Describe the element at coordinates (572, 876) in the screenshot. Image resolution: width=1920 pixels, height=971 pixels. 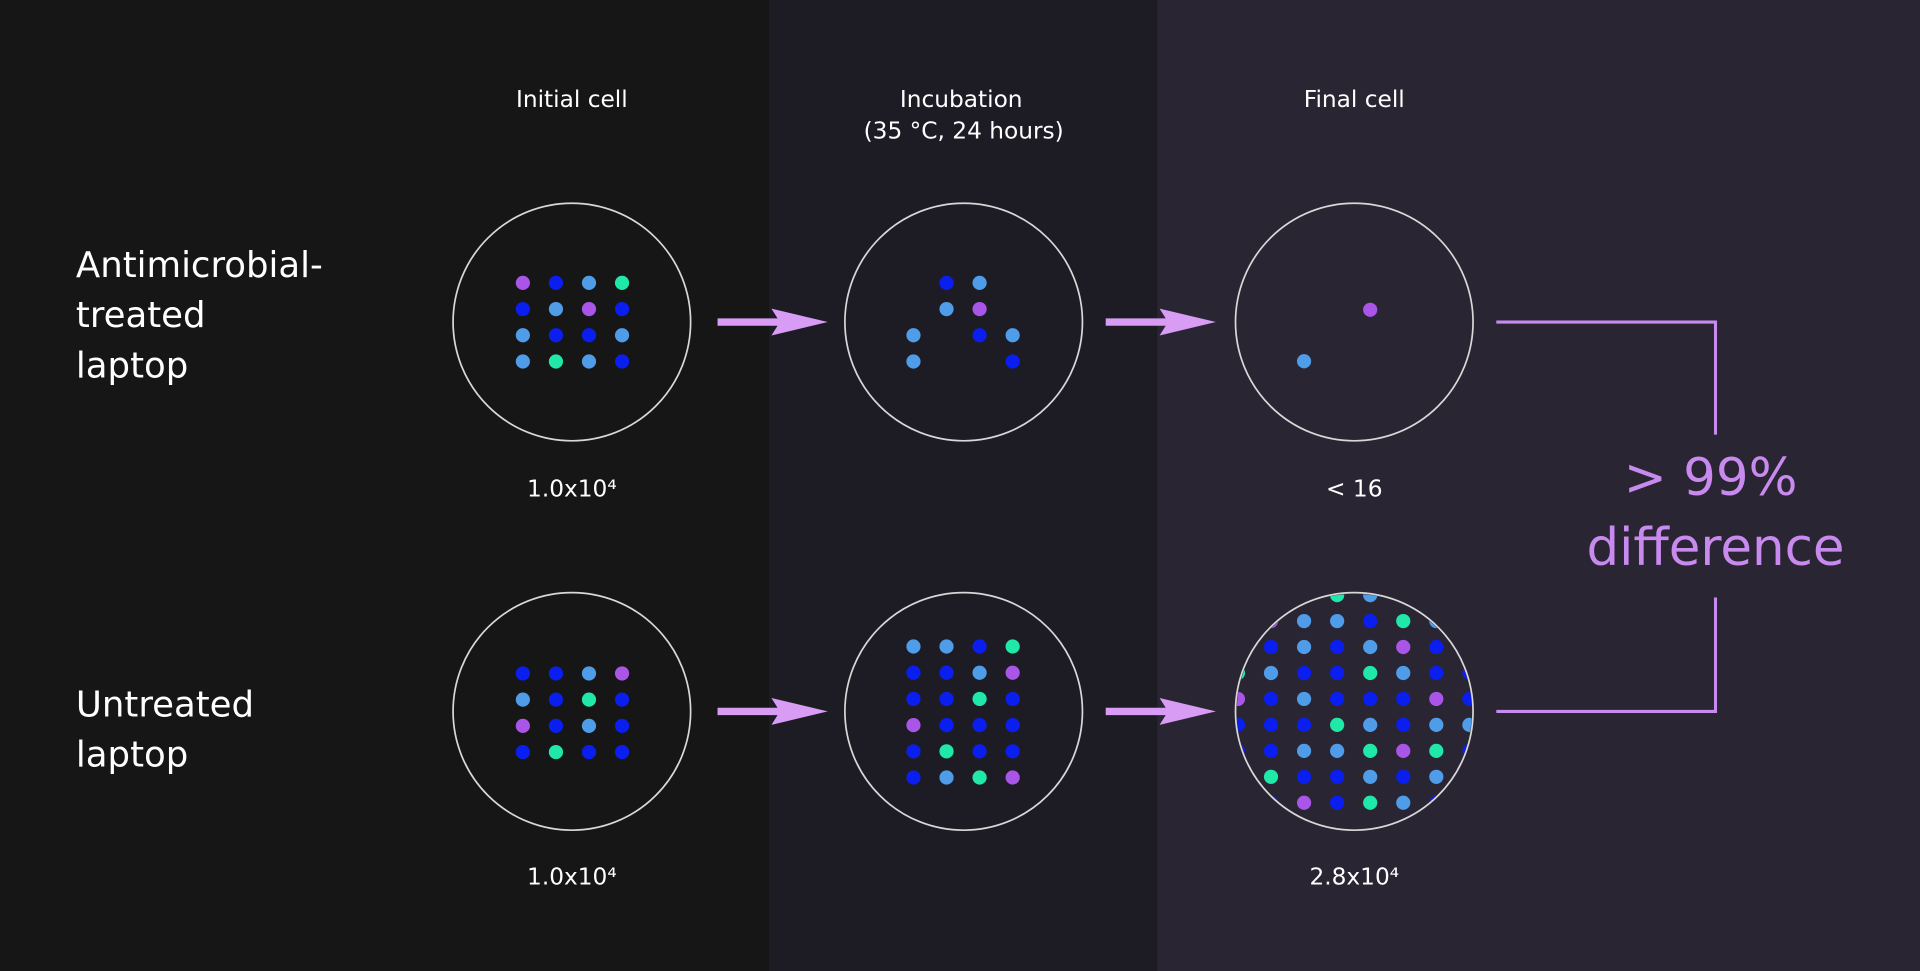
I see `count: 1.0x10⁴` at that location.